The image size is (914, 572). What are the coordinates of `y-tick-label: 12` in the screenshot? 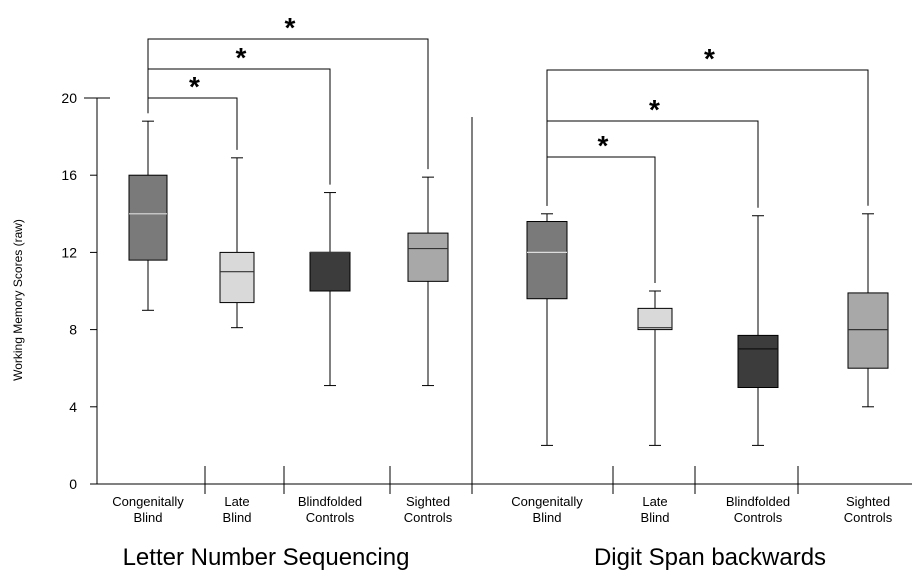 It's located at (69, 252).